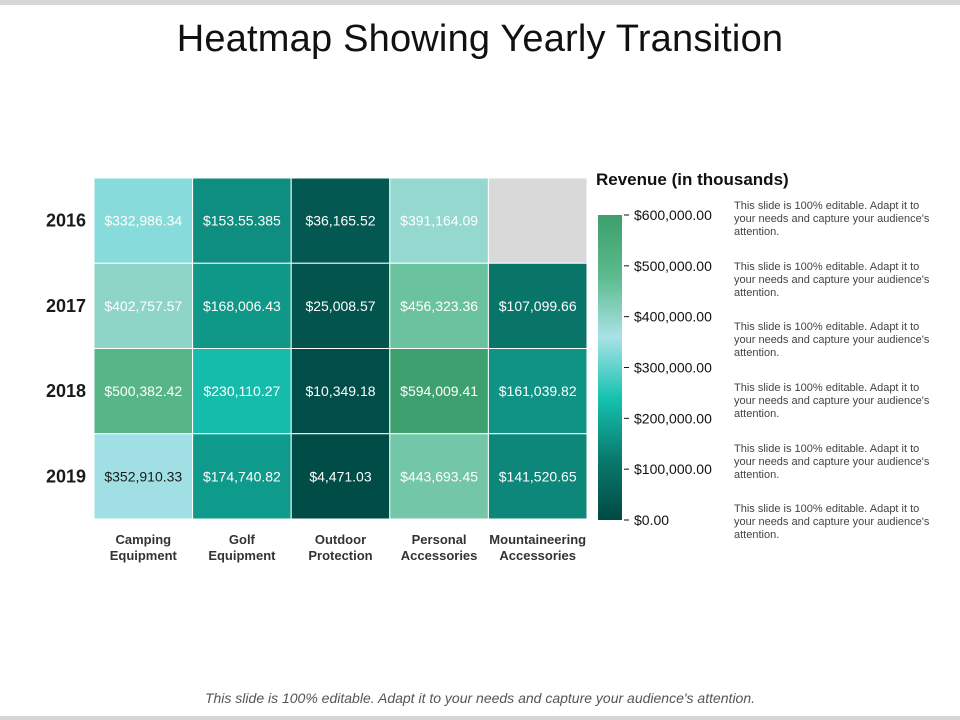 This screenshot has width=960, height=720. I want to click on cell-value-label: $352,910.33, so click(143, 476).